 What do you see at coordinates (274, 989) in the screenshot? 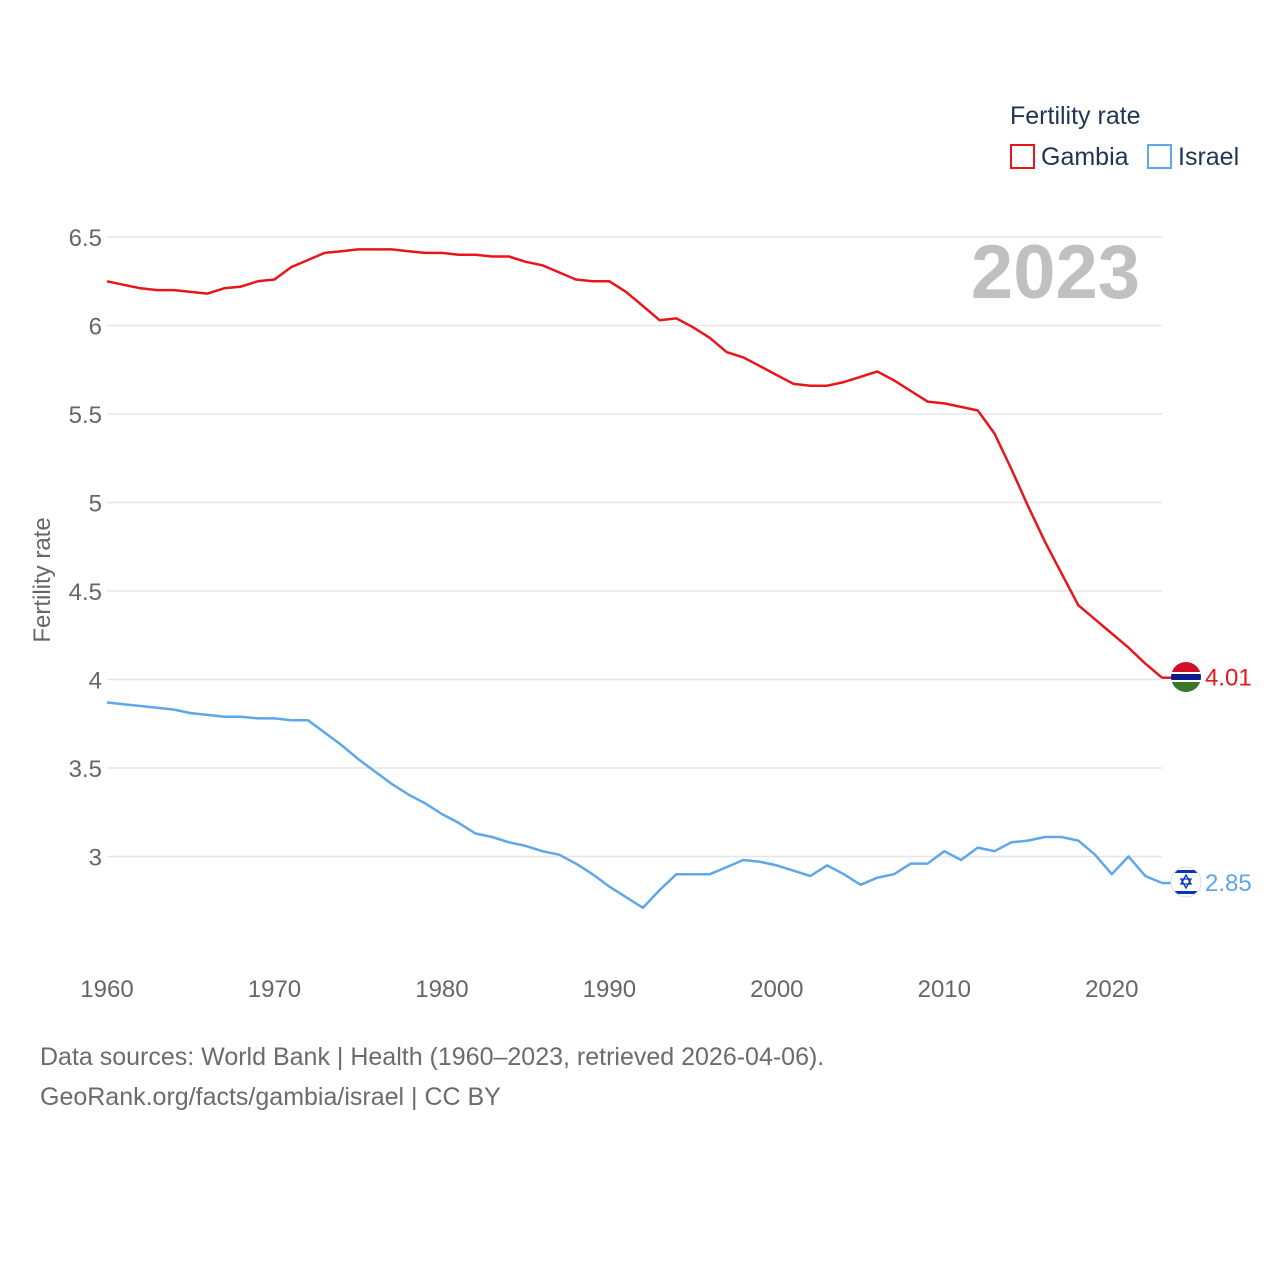
I see `x-tick-label: 1970` at bounding box center [274, 989].